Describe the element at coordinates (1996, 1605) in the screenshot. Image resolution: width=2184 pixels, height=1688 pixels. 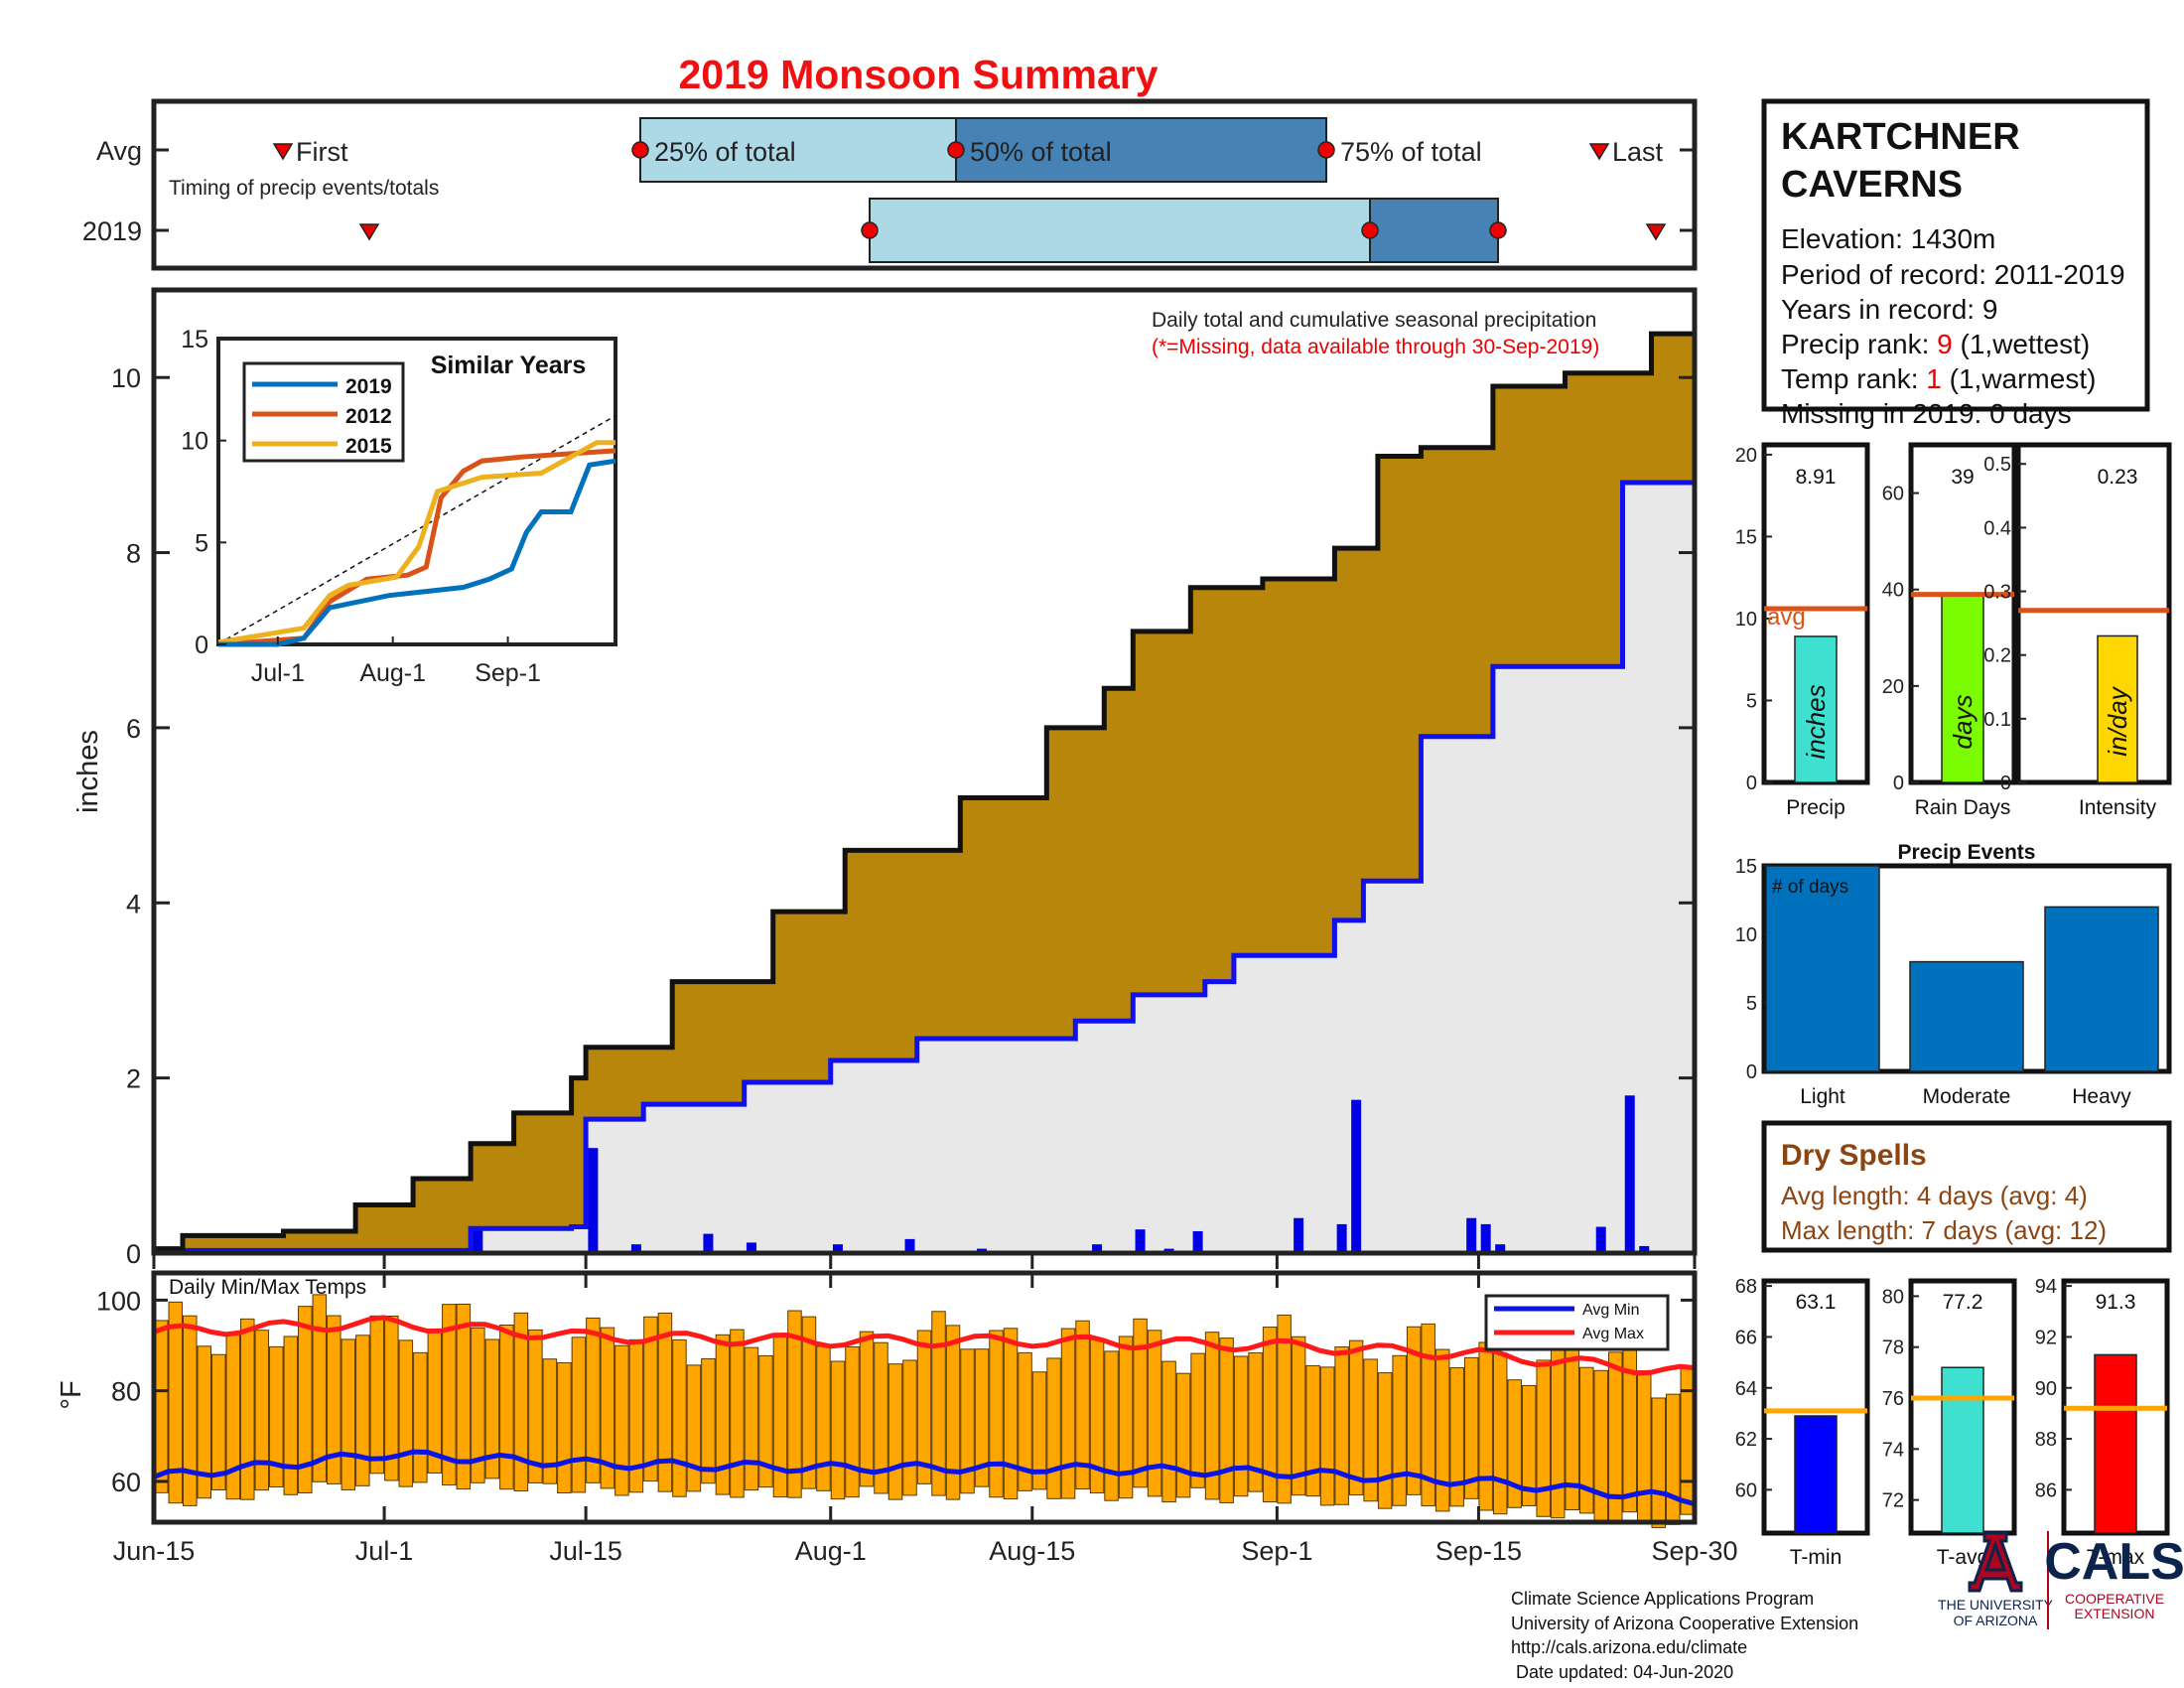
I see `ua-logo-line1: THE UNIVERSITY` at that location.